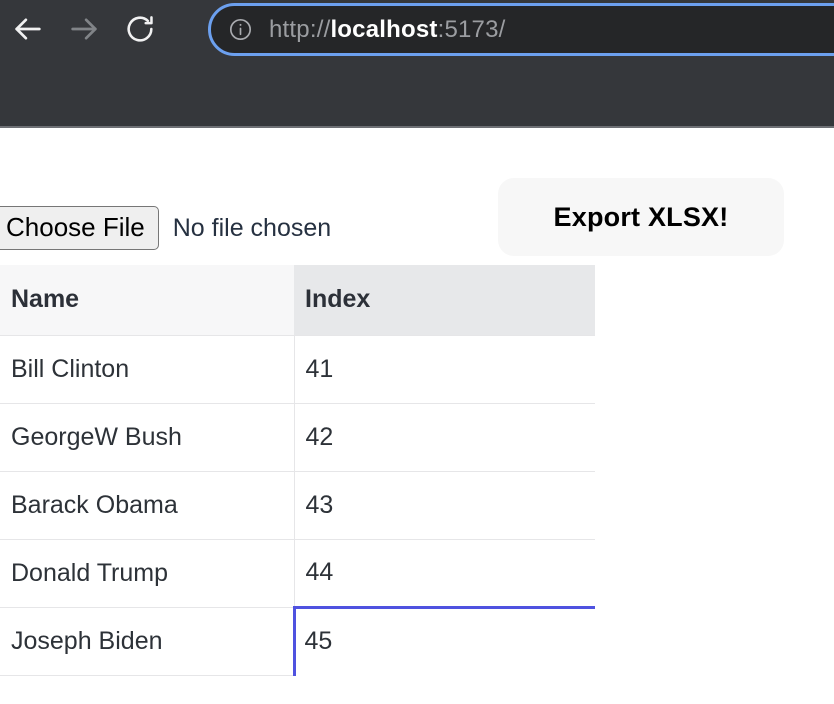 Image resolution: width=834 pixels, height=704 pixels. Describe the element at coordinates (147, 437) in the screenshot. I see `cell-name: GeorgeW Bush` at that location.